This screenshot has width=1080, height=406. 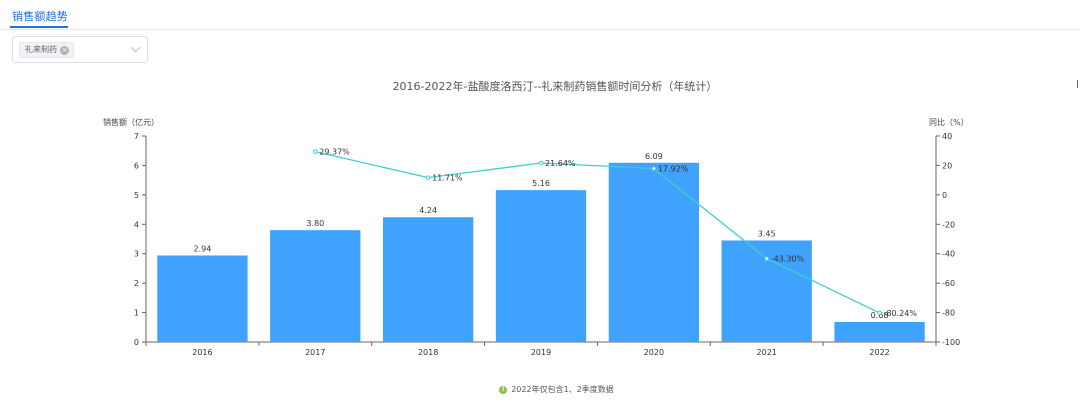 What do you see at coordinates (428, 210) in the screenshot?
I see `bar-value-label: 4.24` at bounding box center [428, 210].